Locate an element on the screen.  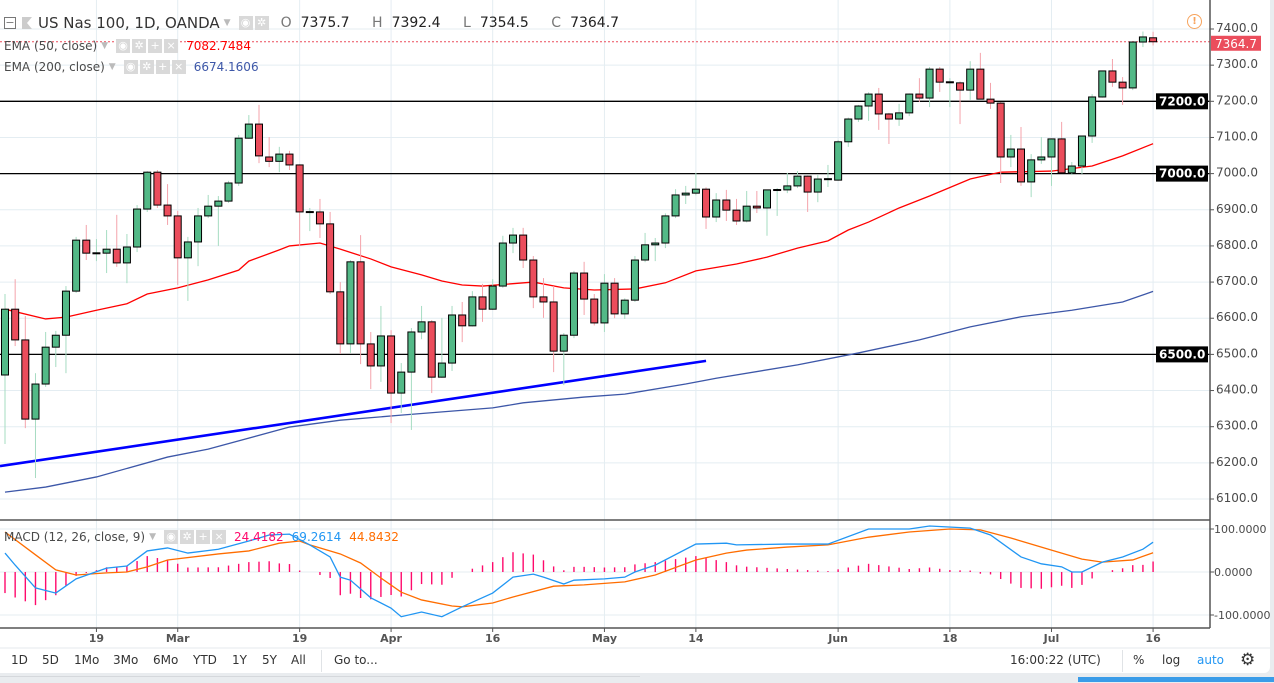
range-all-button: All is located at coordinates (298, 660).